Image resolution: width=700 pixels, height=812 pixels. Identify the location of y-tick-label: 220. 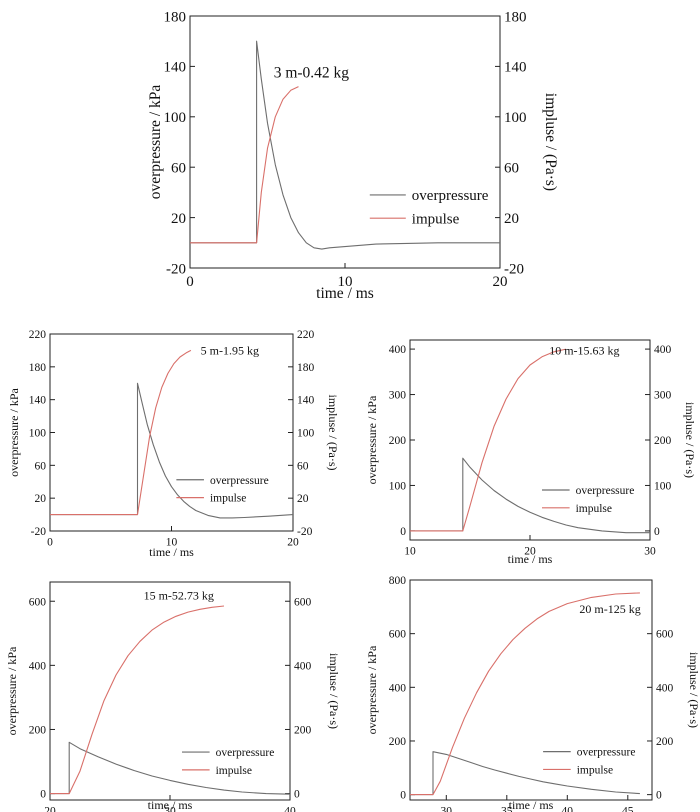
(38, 335).